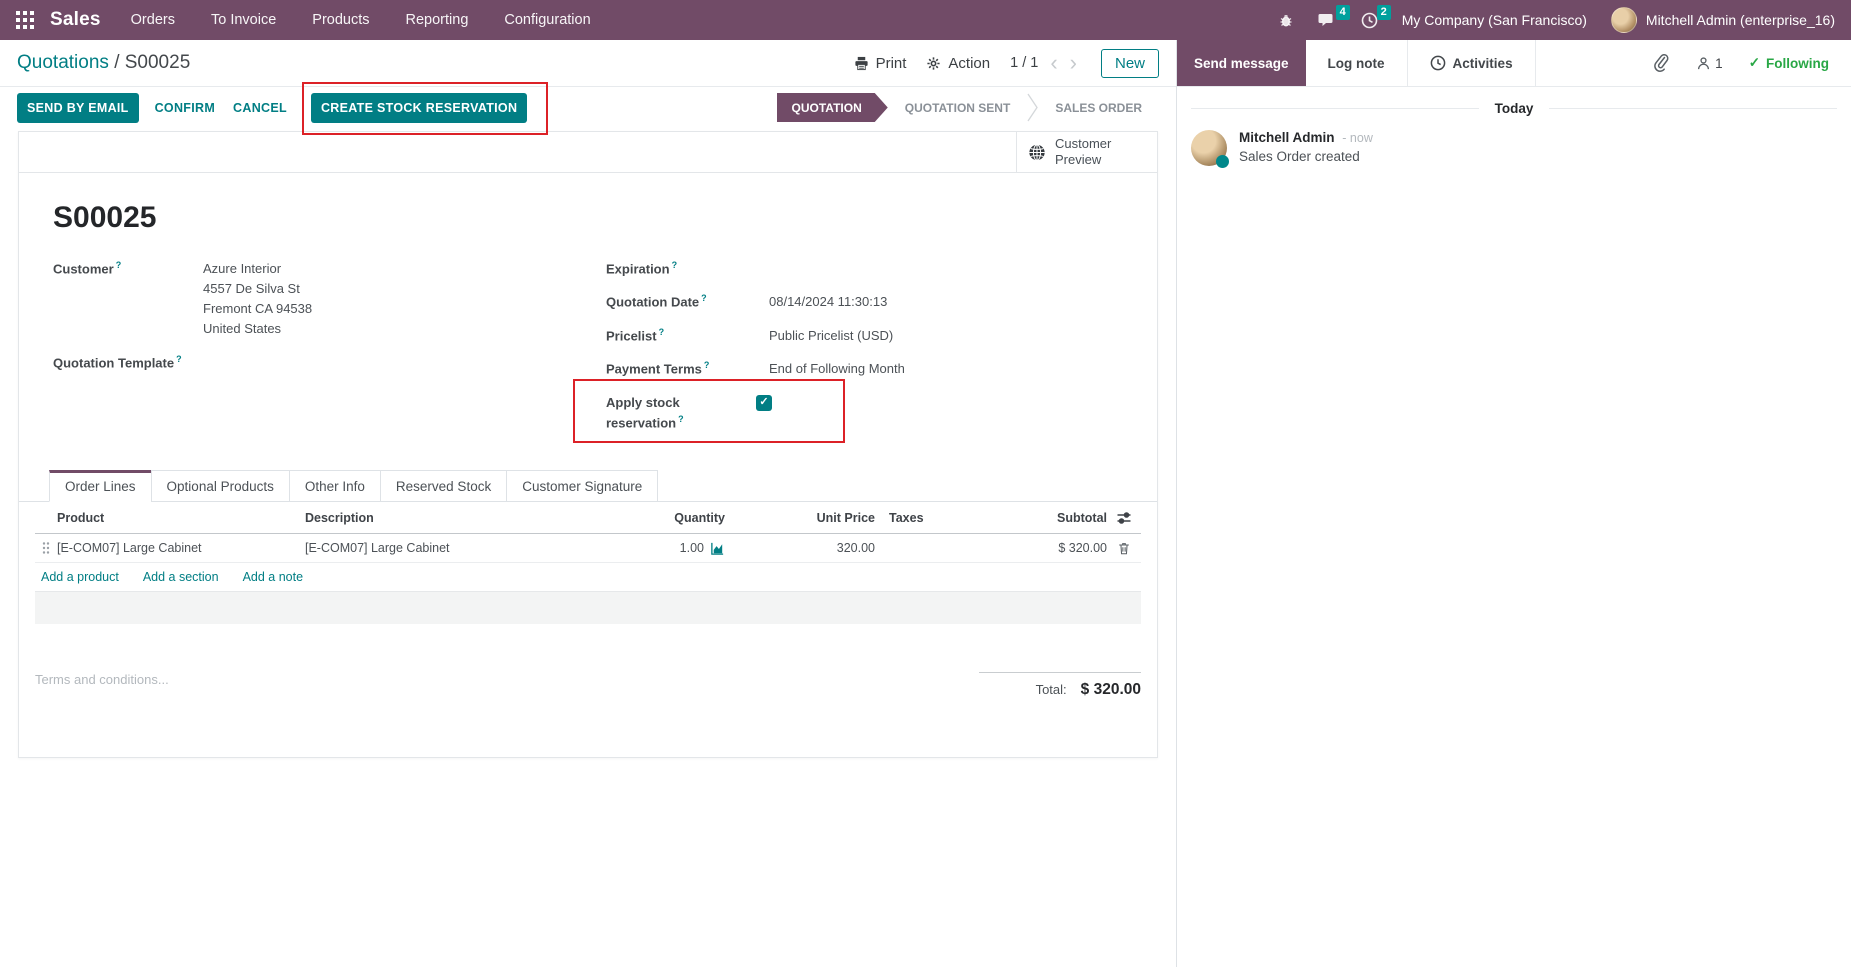 This screenshot has width=1851, height=967. I want to click on cell-description: [E-COM07] Large Cabinet, so click(377, 548).